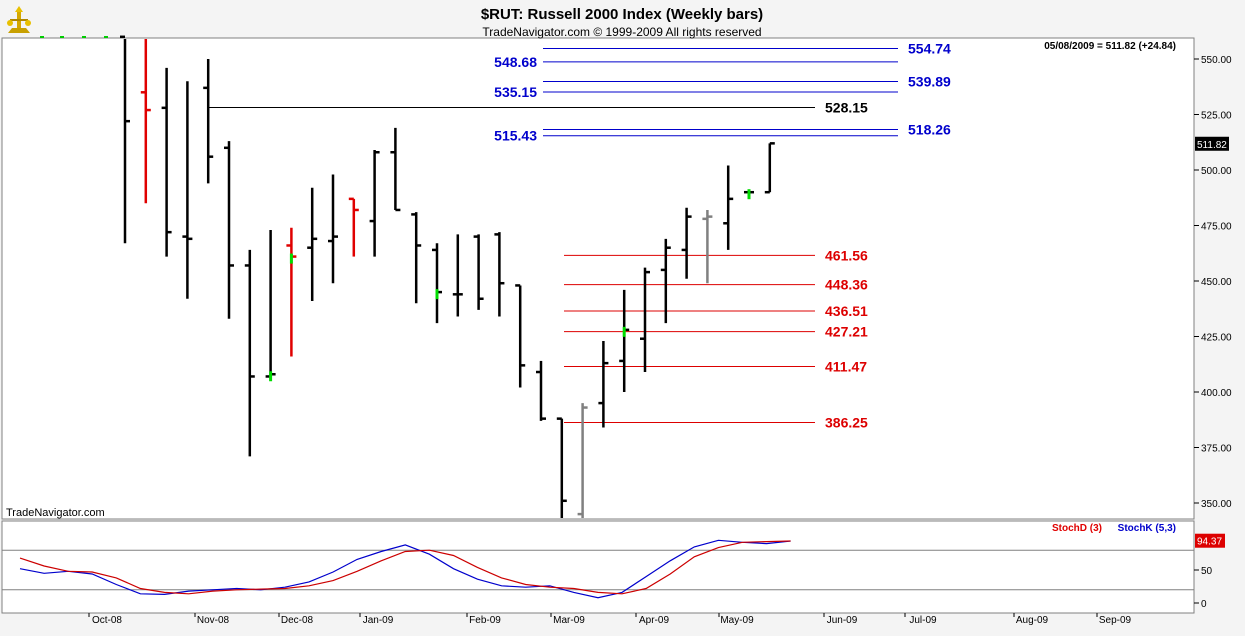  What do you see at coordinates (1216, 227) in the screenshot?
I see `price-tick-label: 475.00` at bounding box center [1216, 227].